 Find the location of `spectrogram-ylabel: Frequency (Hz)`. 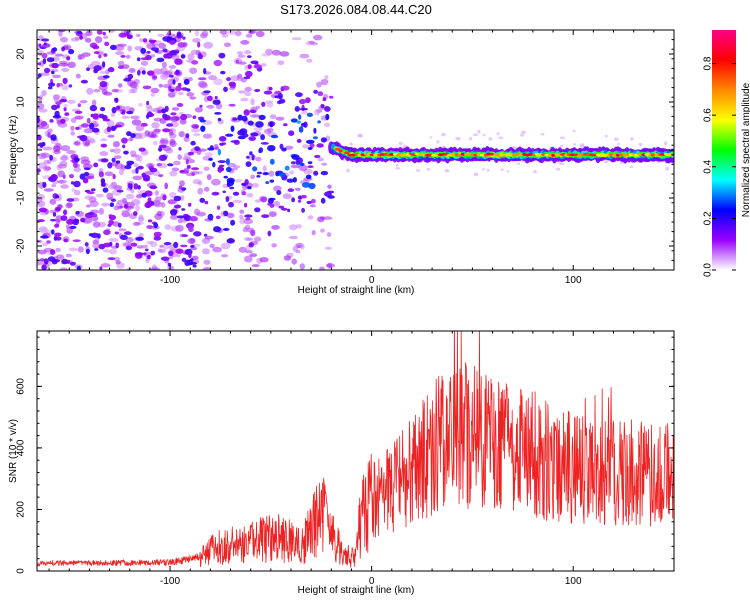

spectrogram-ylabel: Frequency (Hz) is located at coordinates (13, 150).